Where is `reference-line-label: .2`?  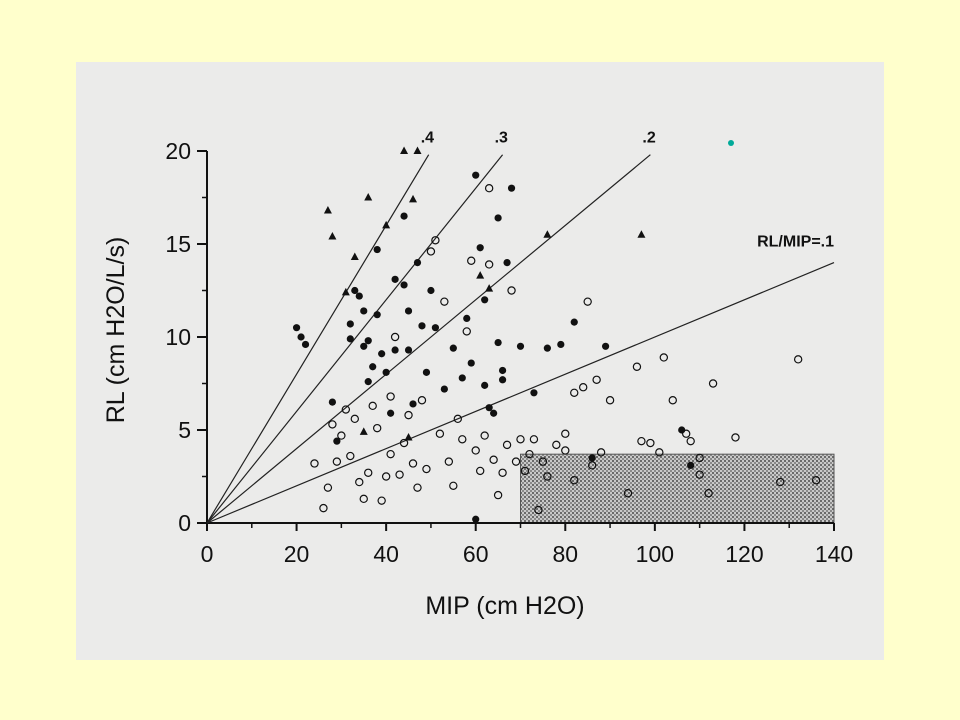
reference-line-label: .2 is located at coordinates (648, 138).